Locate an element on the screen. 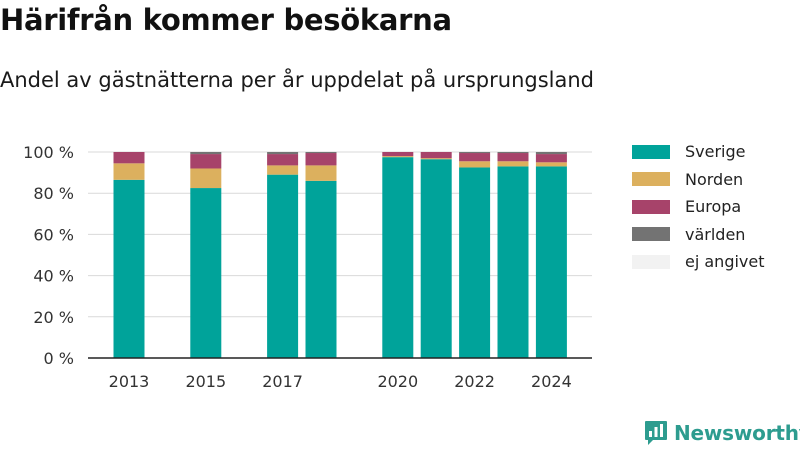 The width and height of the screenshot is (800, 450). x-tick-label: 2024 is located at coordinates (551, 381).